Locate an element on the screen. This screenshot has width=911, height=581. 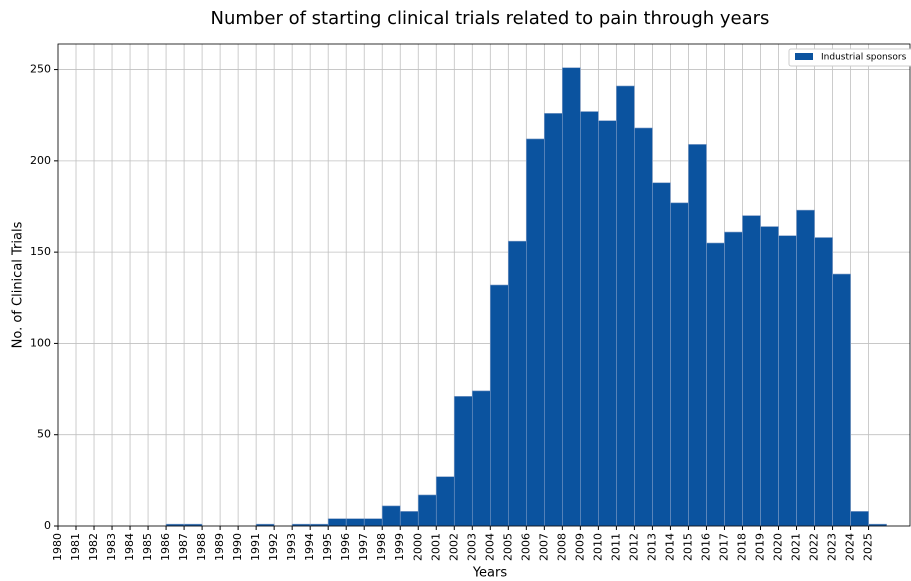
y-tick-label: 50 is located at coordinates (44, 434).